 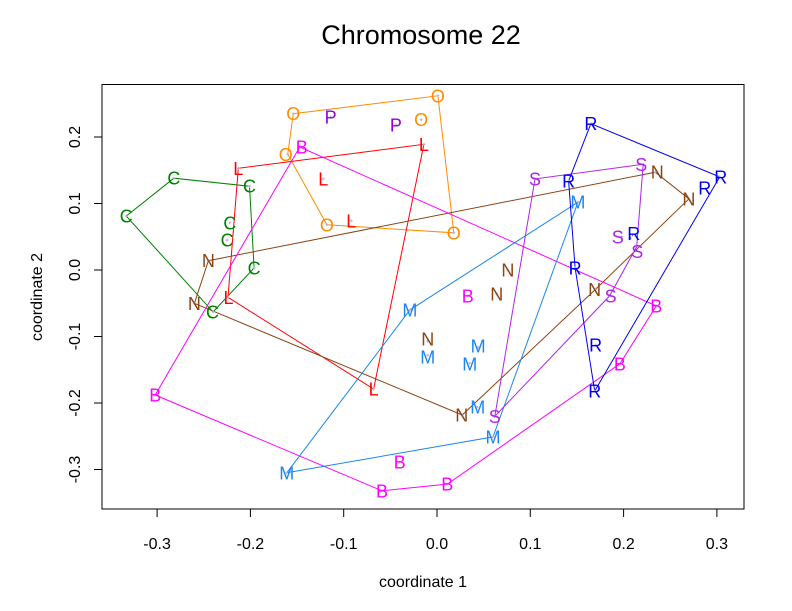 I want to click on hull-O, so click(x=371, y=164).